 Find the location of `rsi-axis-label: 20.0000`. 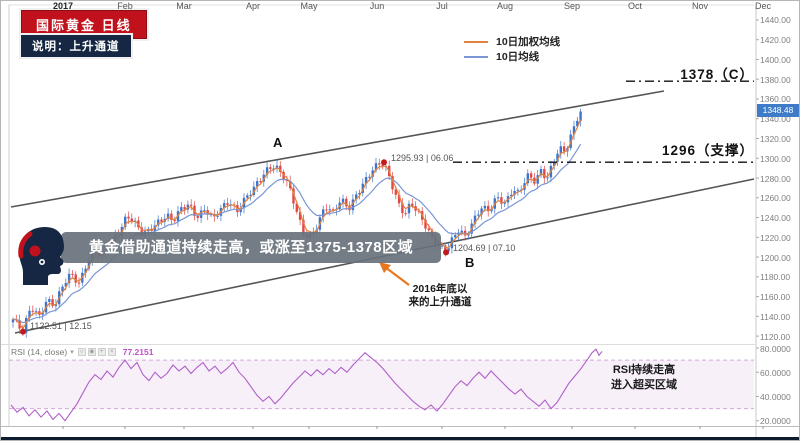

rsi-axis-label: 20.0000 is located at coordinates (775, 421).